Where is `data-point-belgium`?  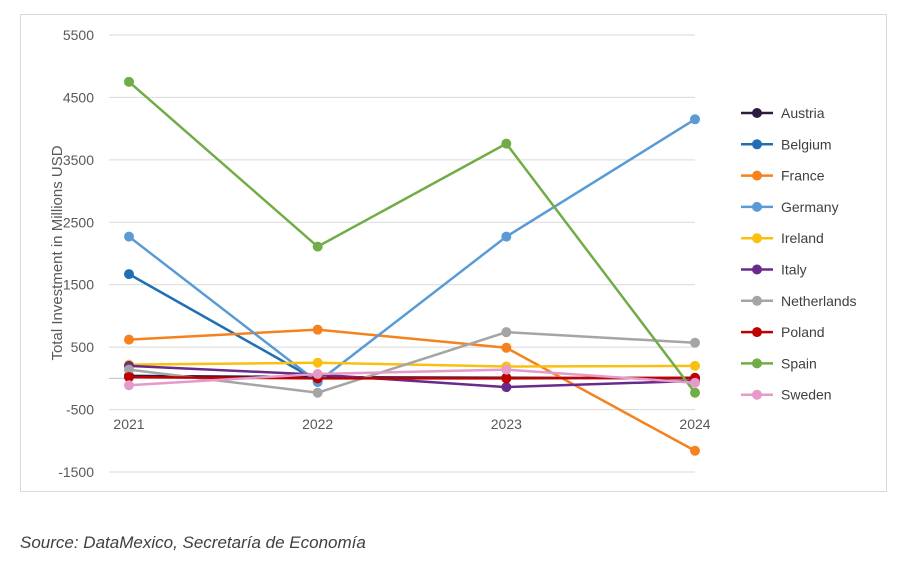
data-point-belgium is located at coordinates (129, 274).